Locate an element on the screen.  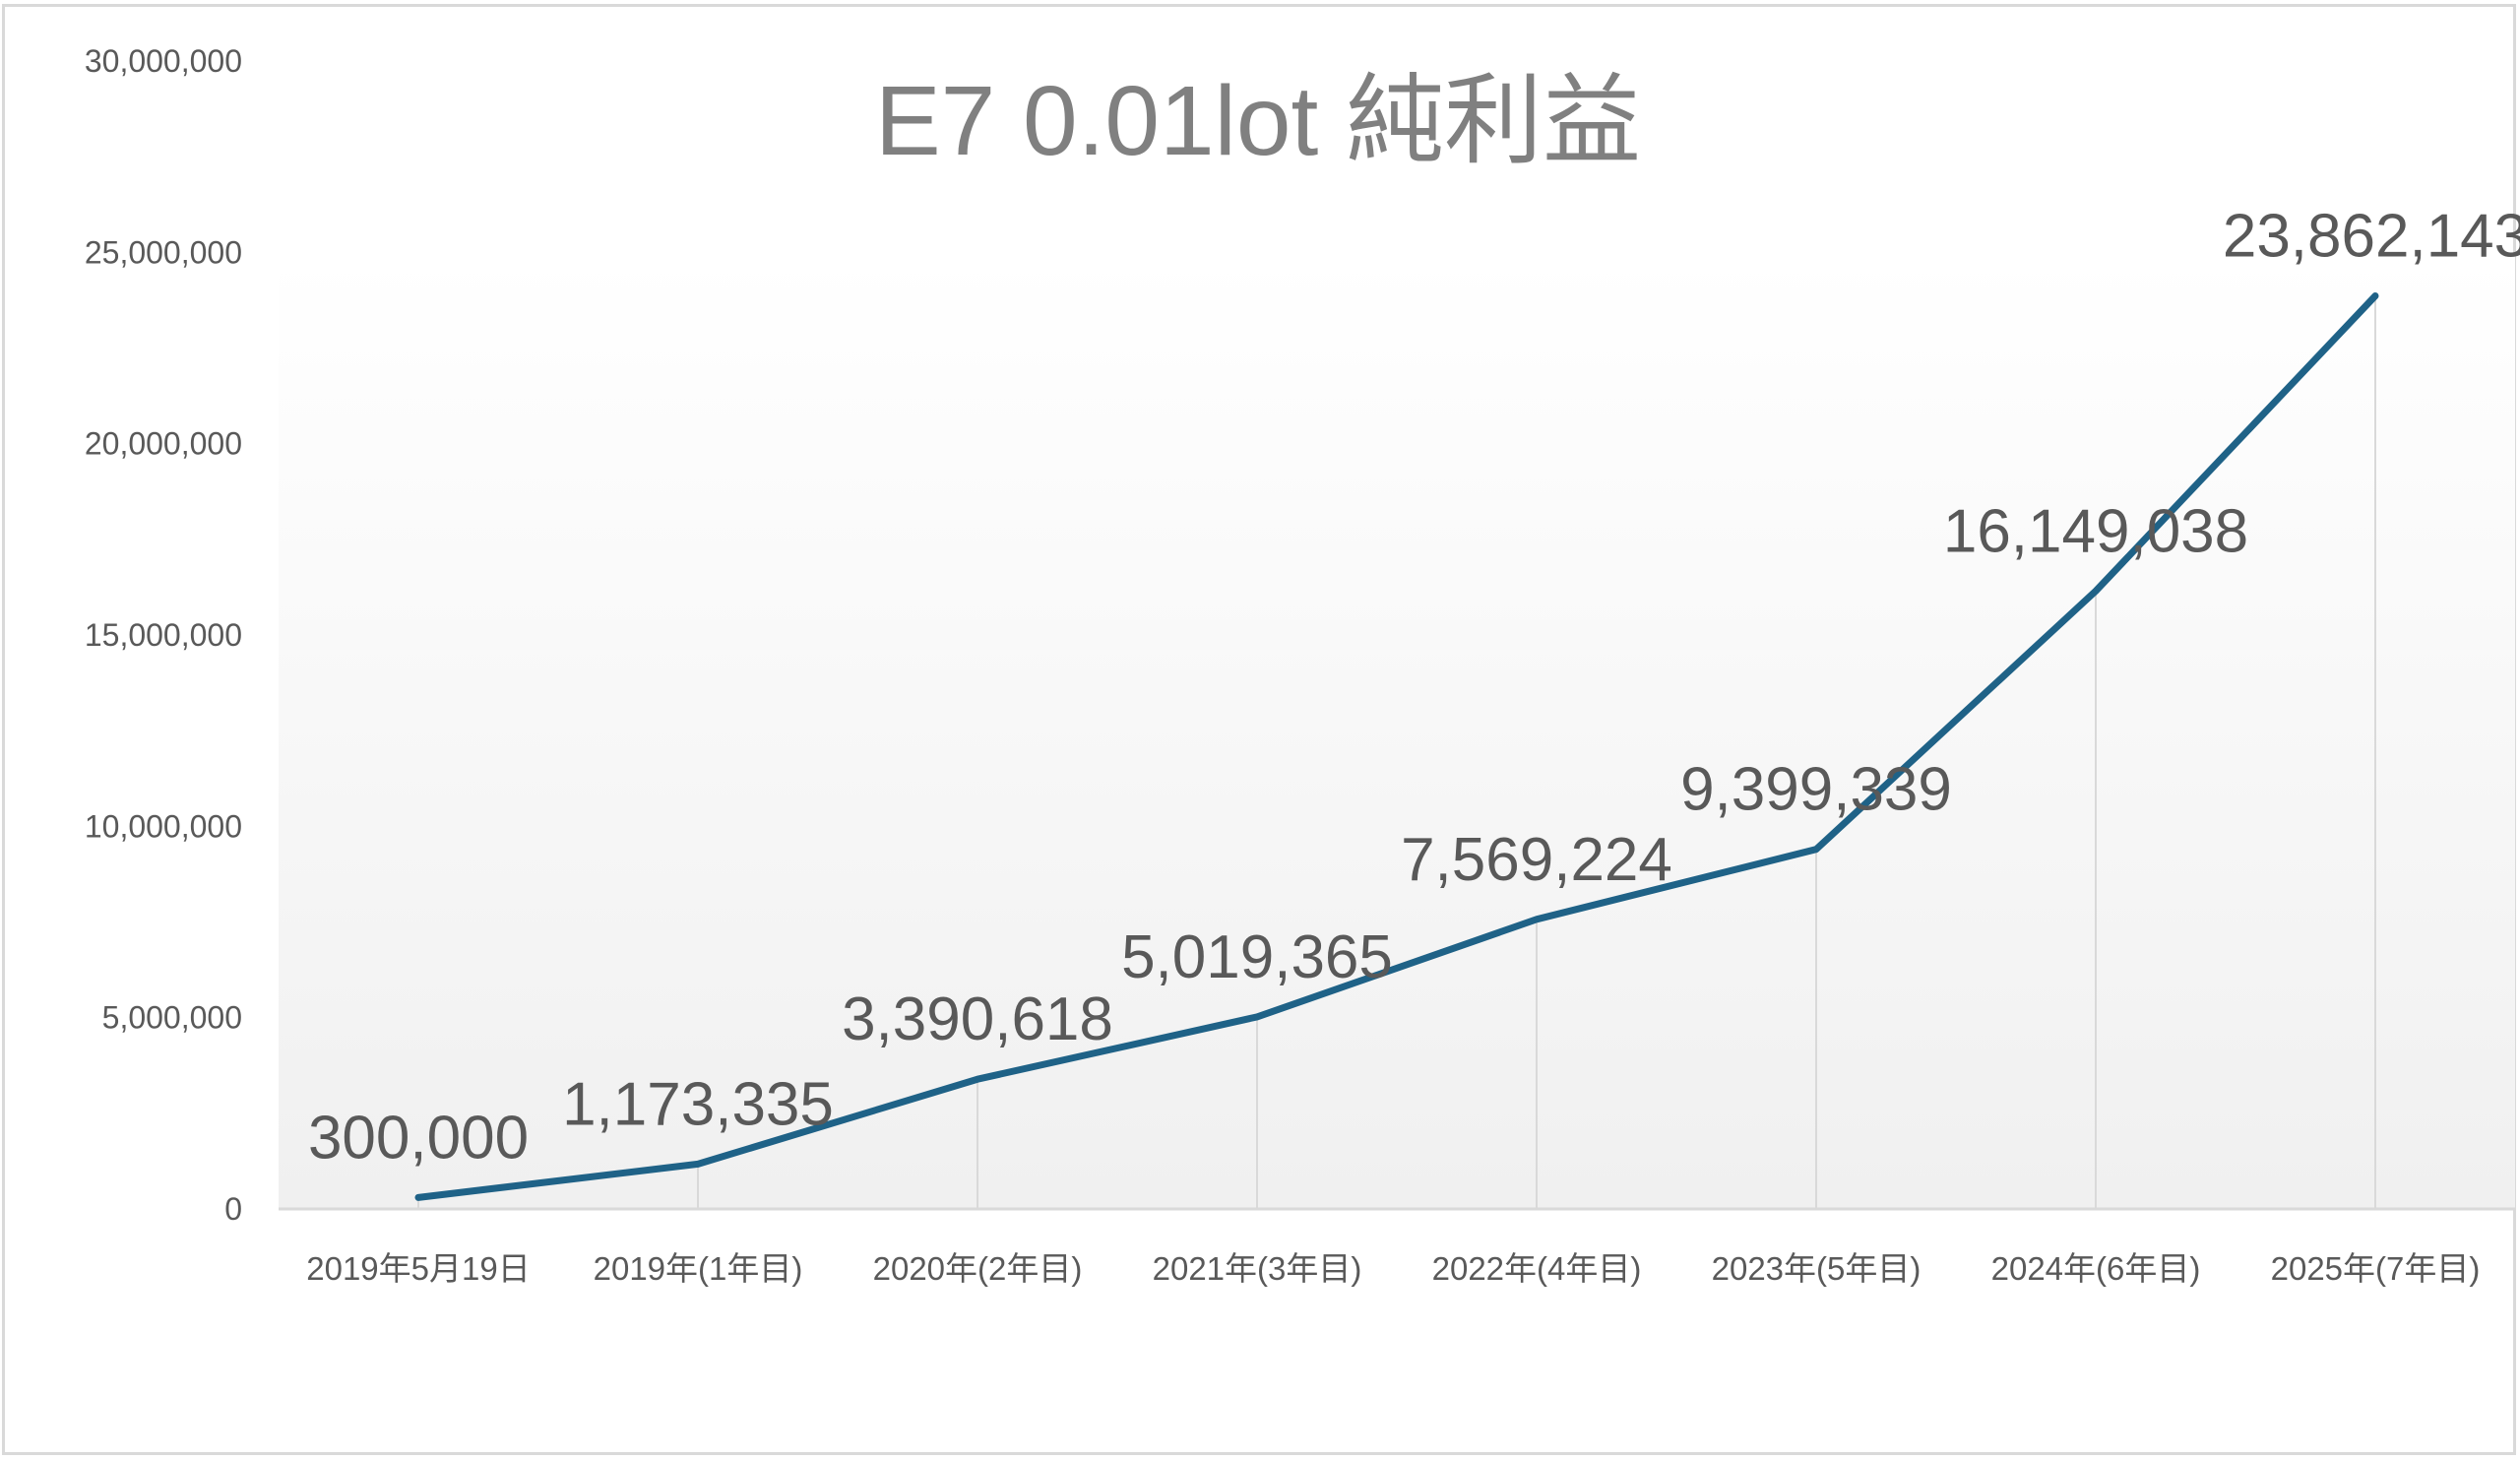
x-tick-label: 2019年(1年目) is located at coordinates (698, 1268).